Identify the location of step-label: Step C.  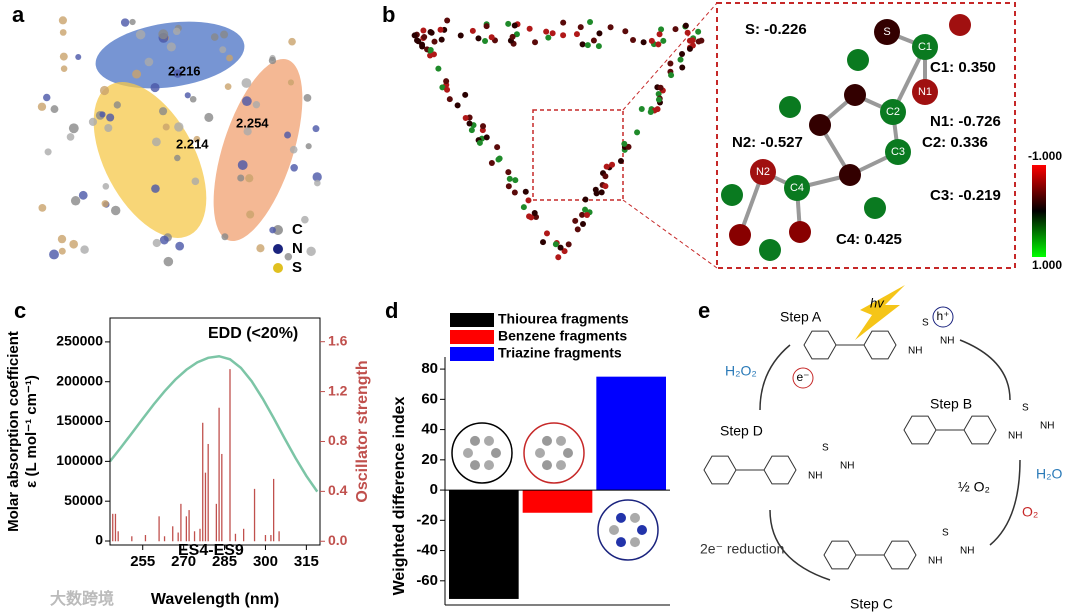
(871, 604).